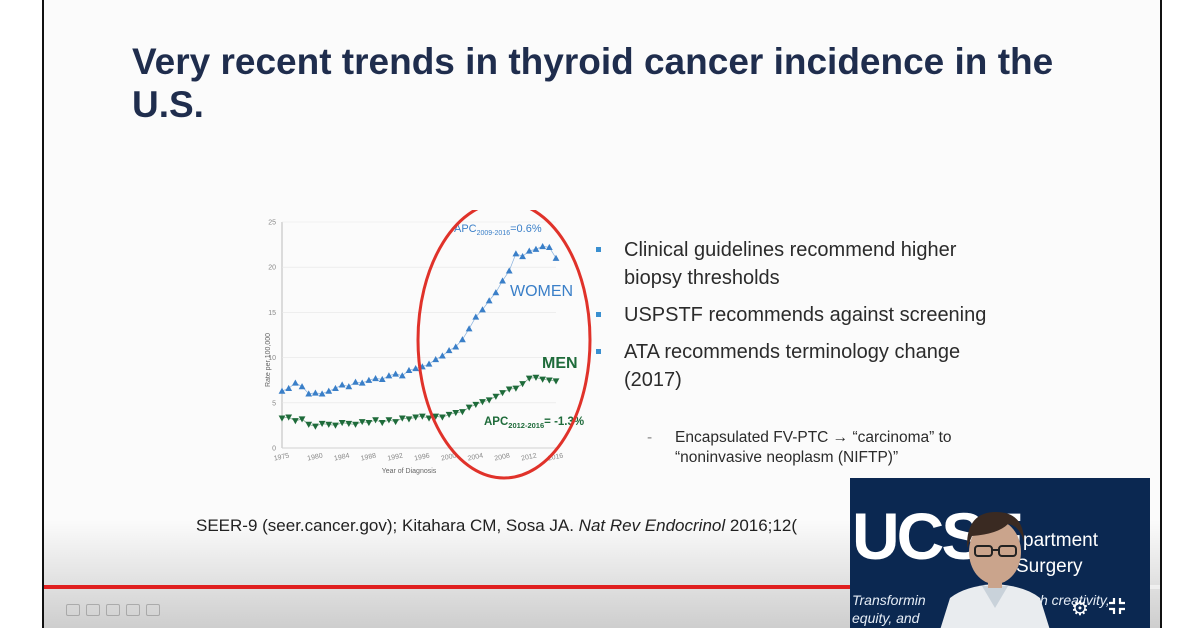 The image size is (1200, 628). Describe the element at coordinates (153, 610) in the screenshot. I see `chapters-icon` at that location.